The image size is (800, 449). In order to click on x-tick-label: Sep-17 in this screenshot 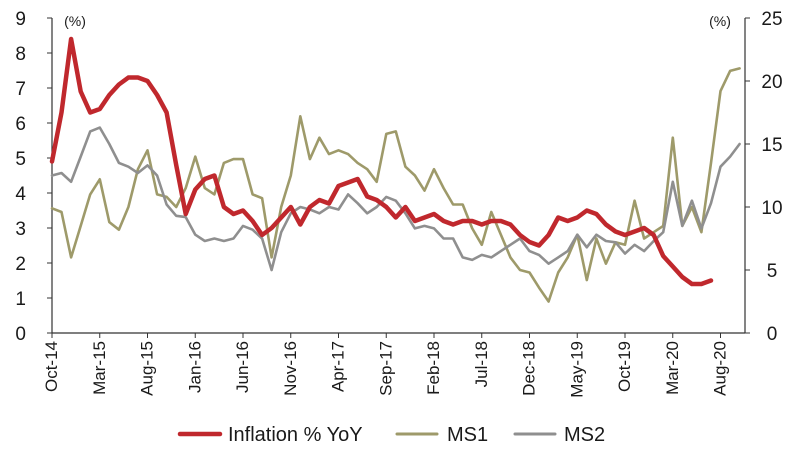, I will do `click(385, 368)`.